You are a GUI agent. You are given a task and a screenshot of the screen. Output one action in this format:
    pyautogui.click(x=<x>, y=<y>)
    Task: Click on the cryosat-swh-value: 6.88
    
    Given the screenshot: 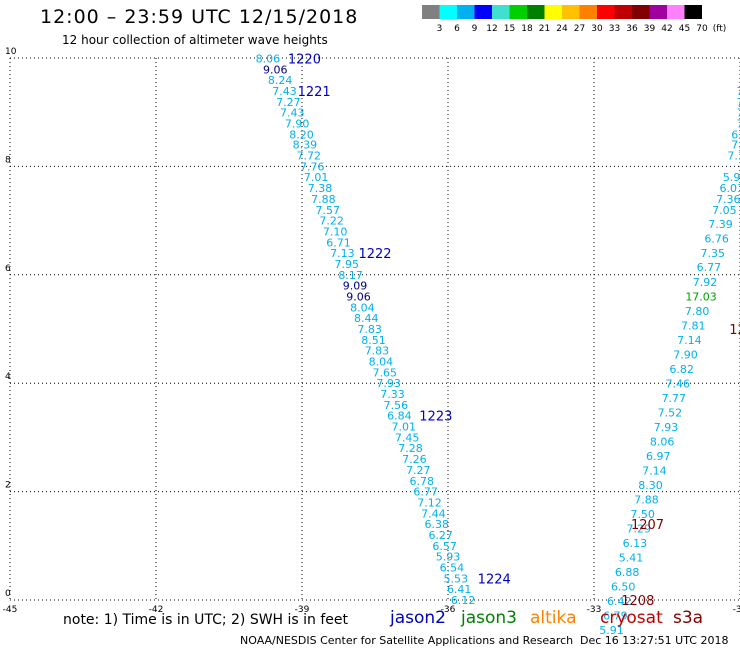 What is the action you would take?
    pyautogui.click(x=627, y=572)
    